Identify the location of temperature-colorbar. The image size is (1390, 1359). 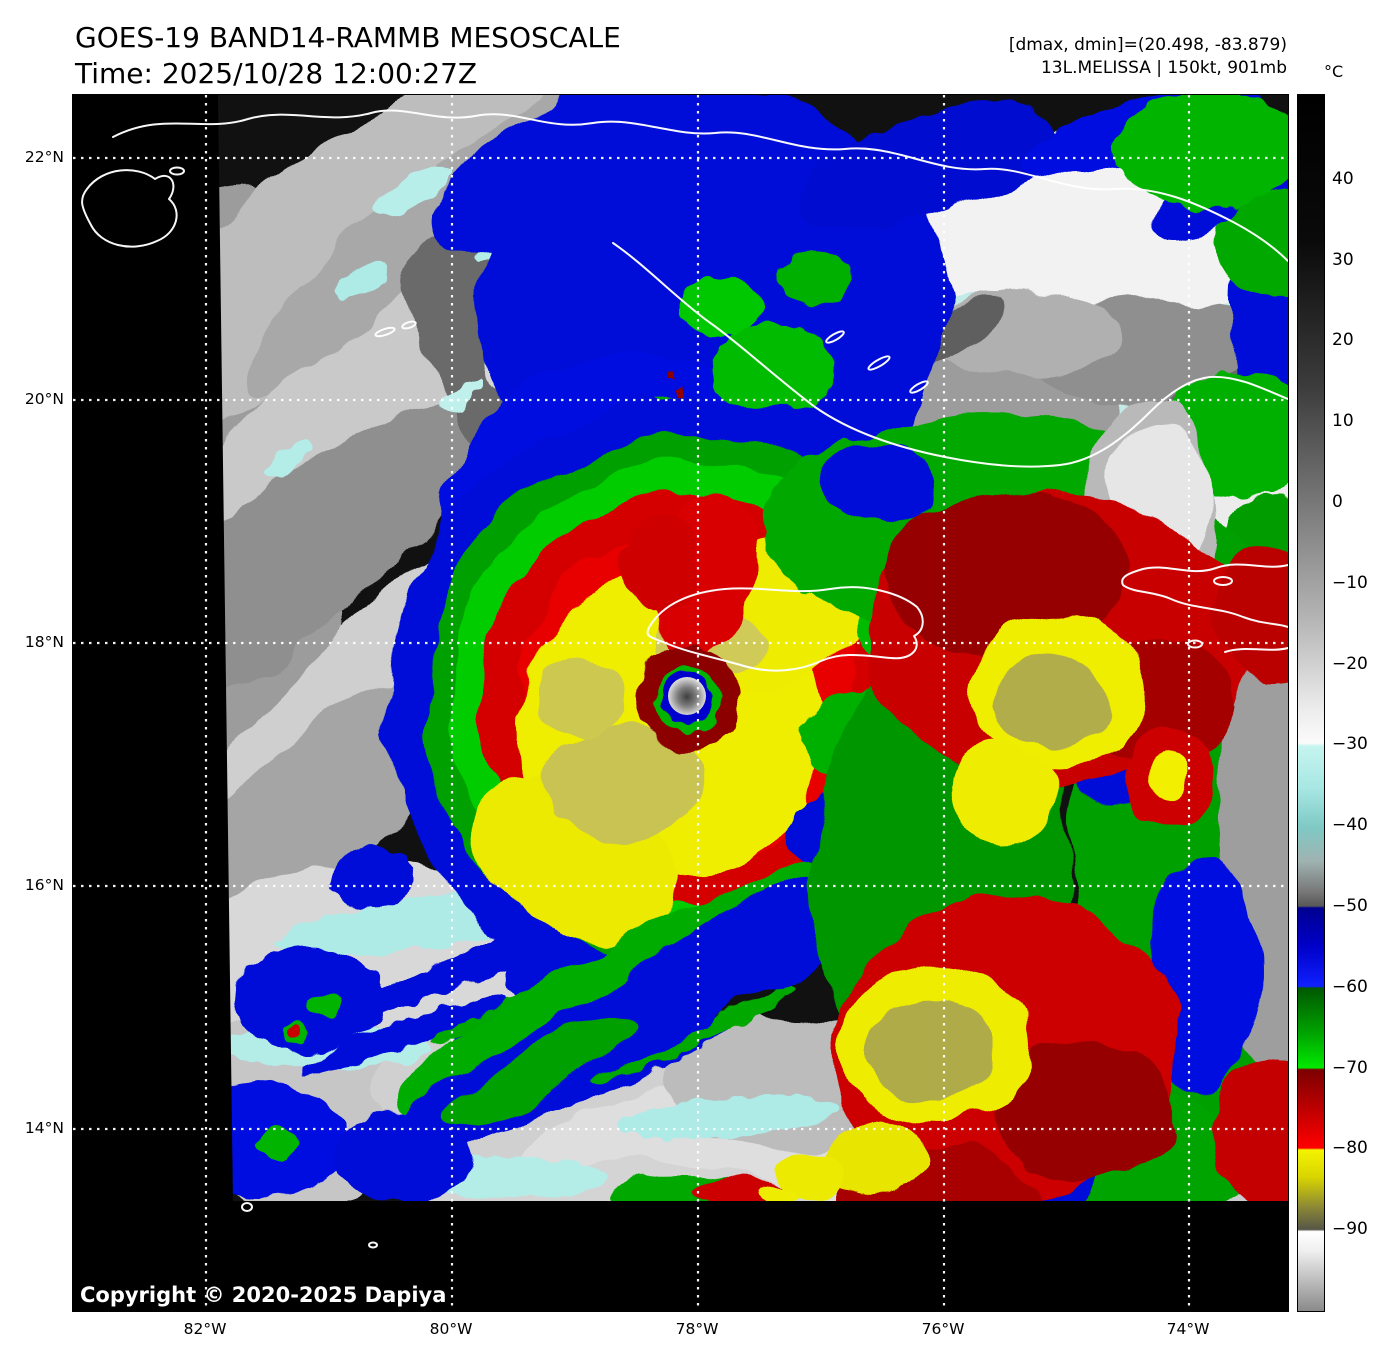
(1311, 703).